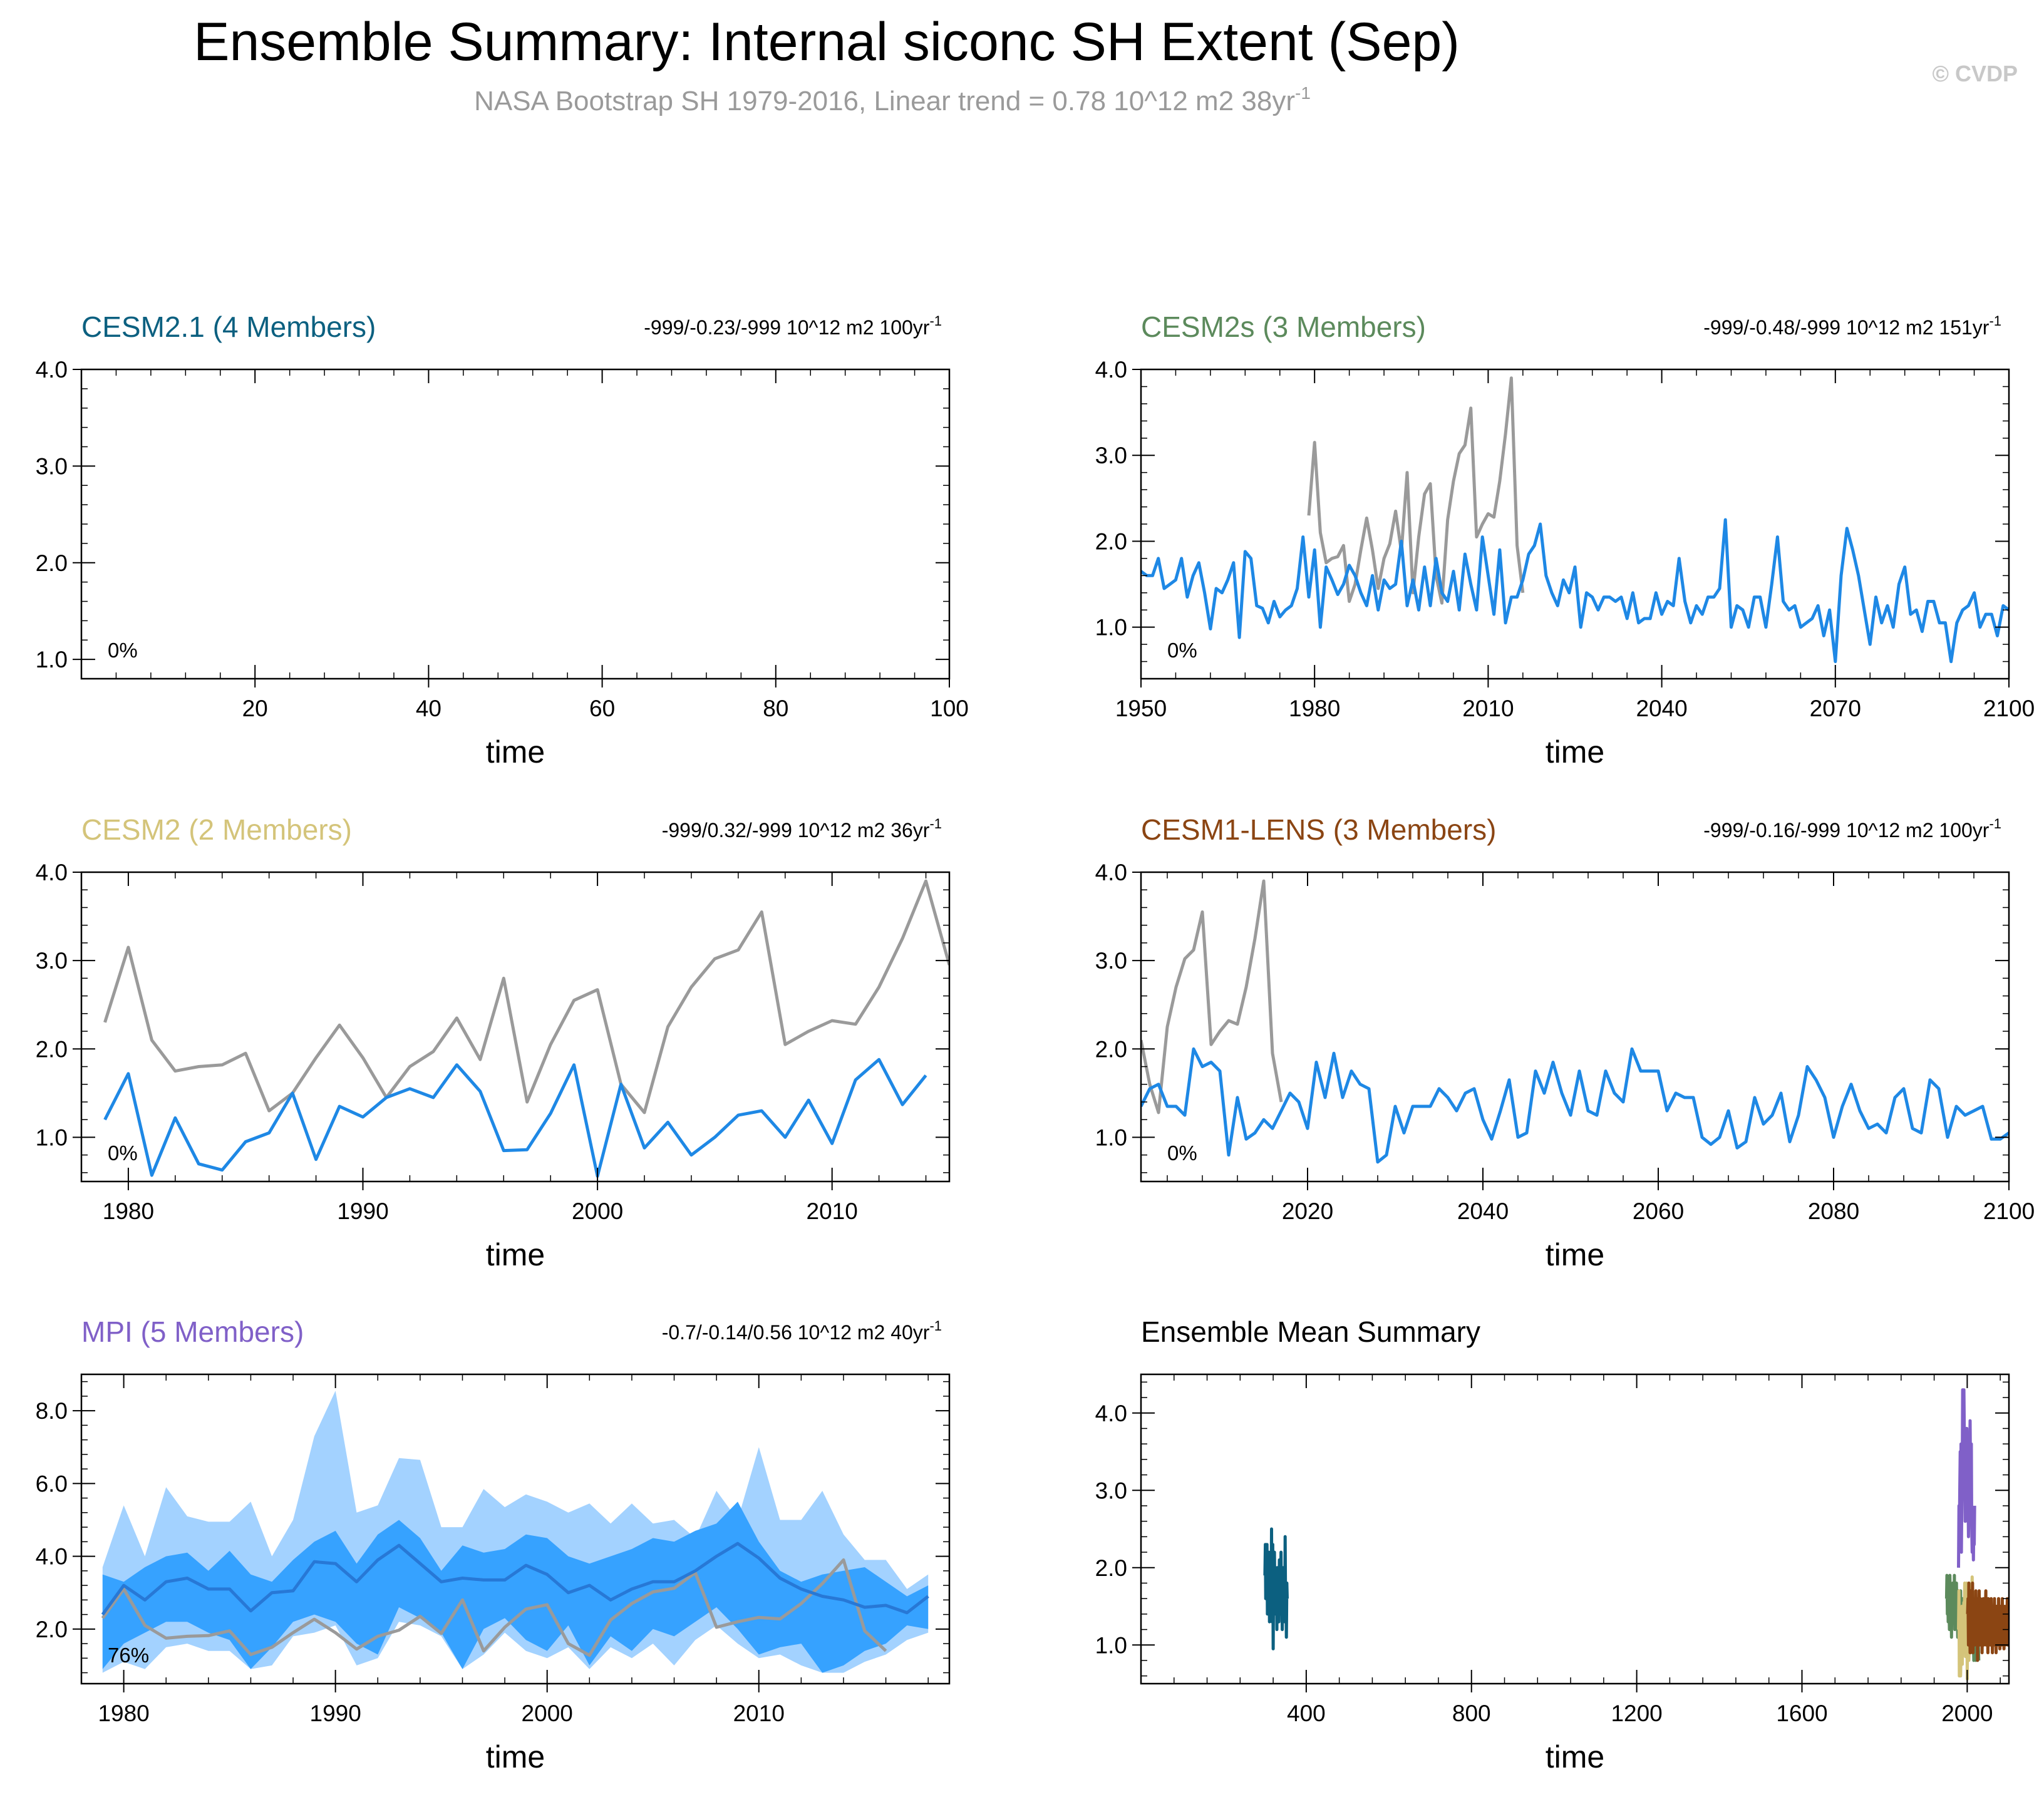 Image resolution: width=2044 pixels, height=1812 pixels. What do you see at coordinates (52, 872) in the screenshot?
I see `cesm2-ytick-label: 4.0` at bounding box center [52, 872].